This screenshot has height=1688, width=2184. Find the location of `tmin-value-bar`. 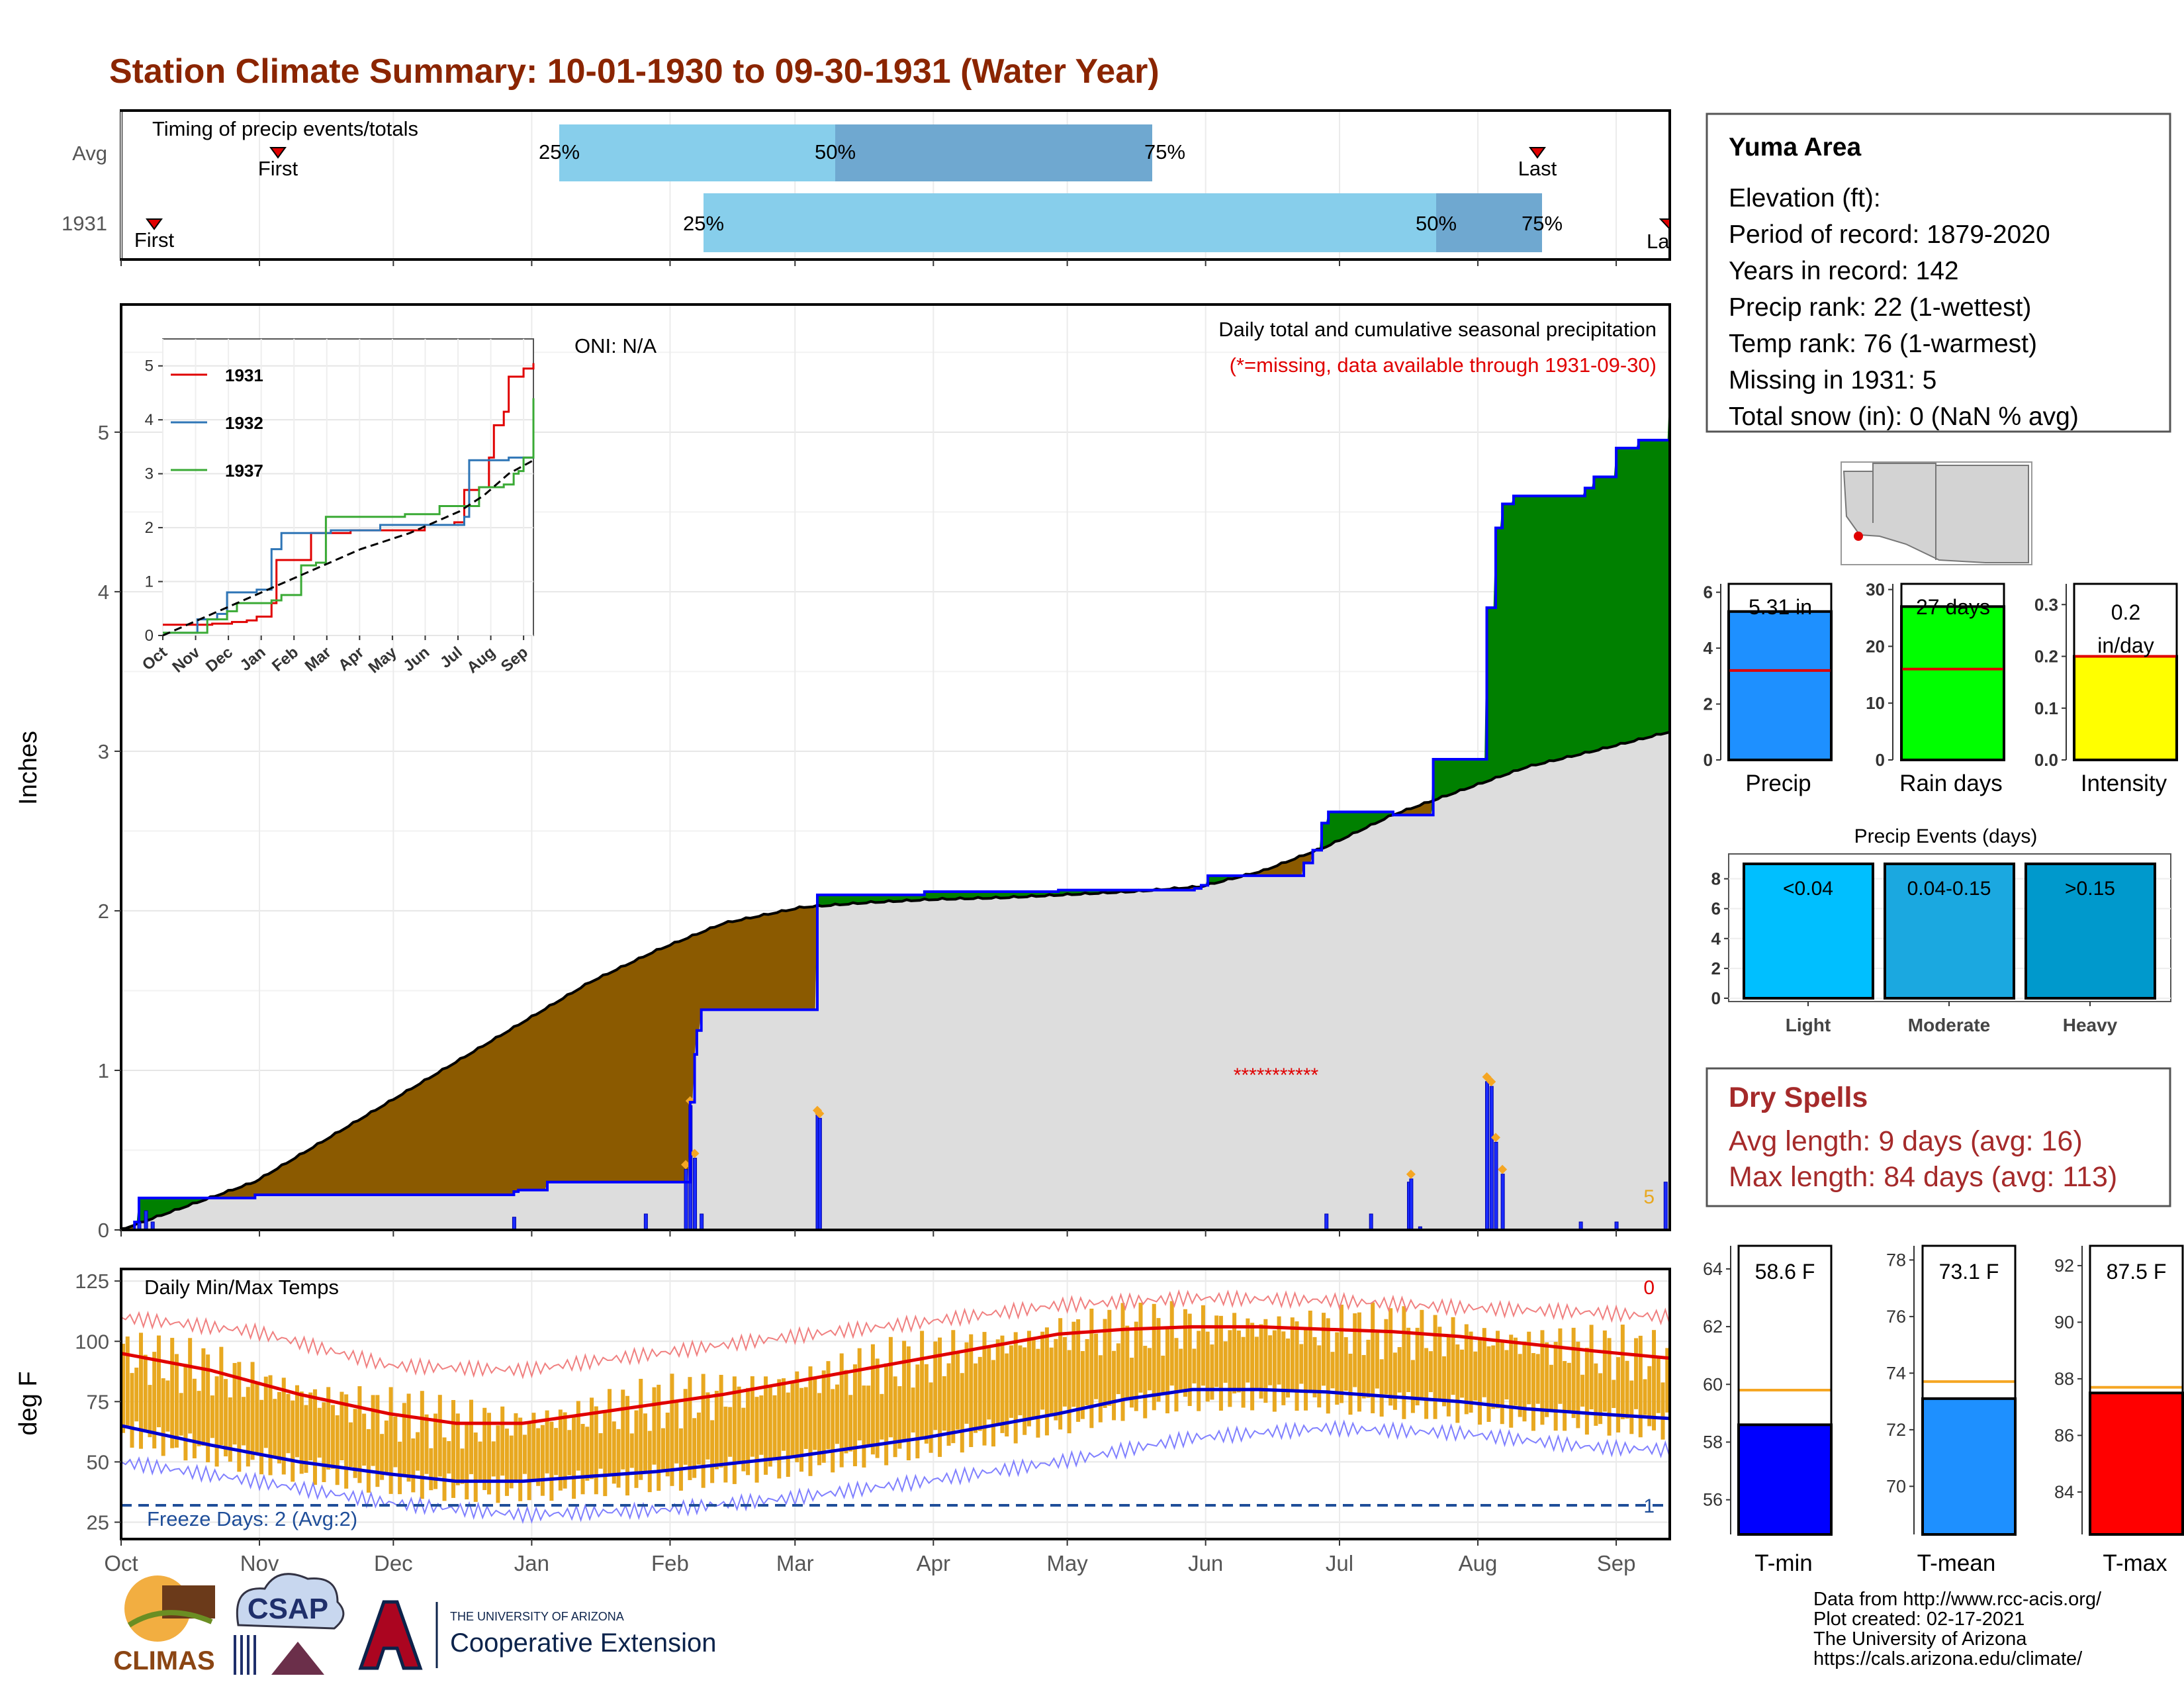

tmin-value-bar is located at coordinates (1785, 1479).